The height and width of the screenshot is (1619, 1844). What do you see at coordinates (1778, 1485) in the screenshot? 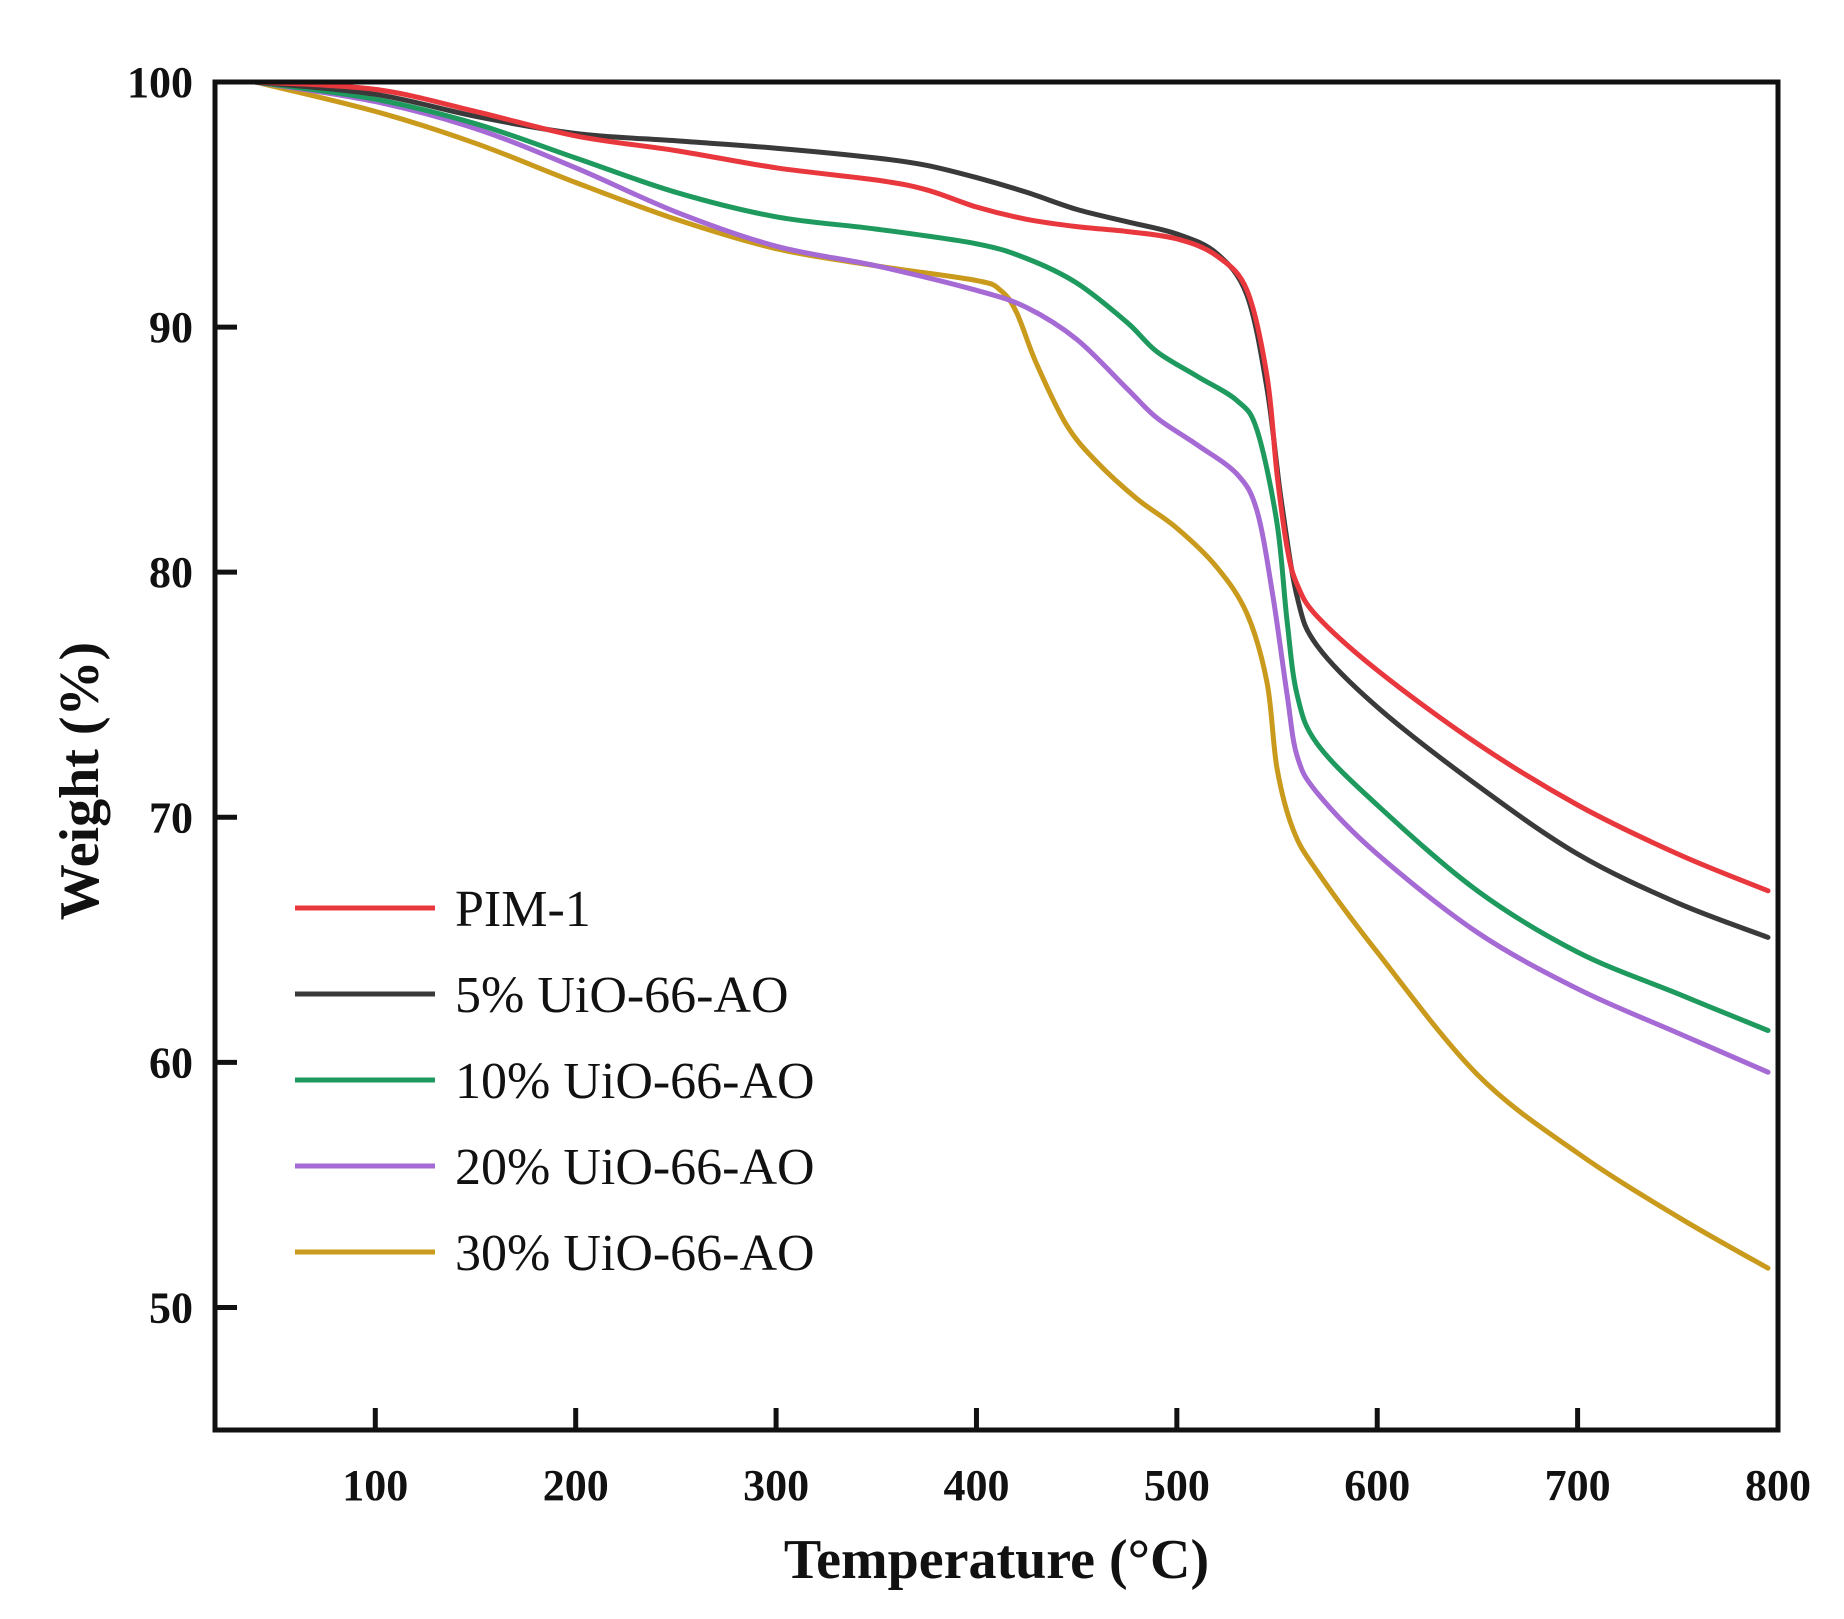
I see `x-tick-label: 800` at bounding box center [1778, 1485].